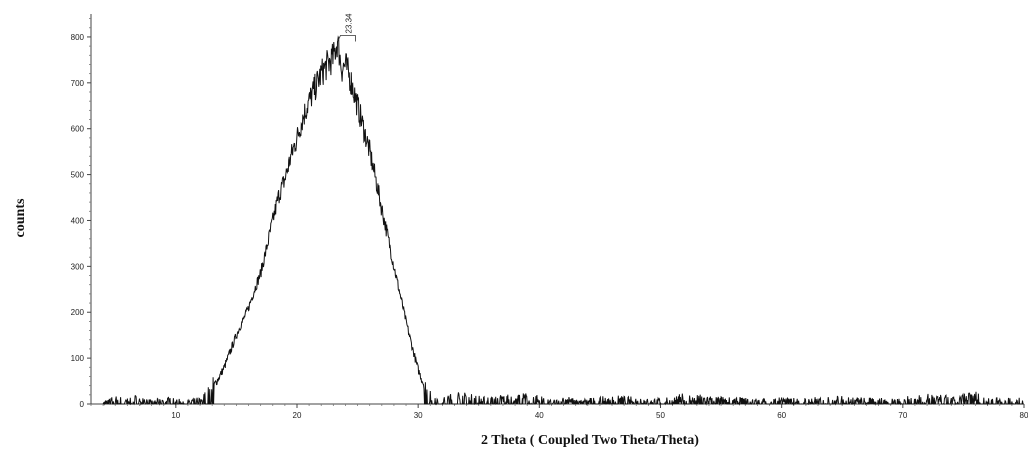 The height and width of the screenshot is (450, 1028). What do you see at coordinates (78, 358) in the screenshot?
I see `y-tick-label: 100` at bounding box center [78, 358].